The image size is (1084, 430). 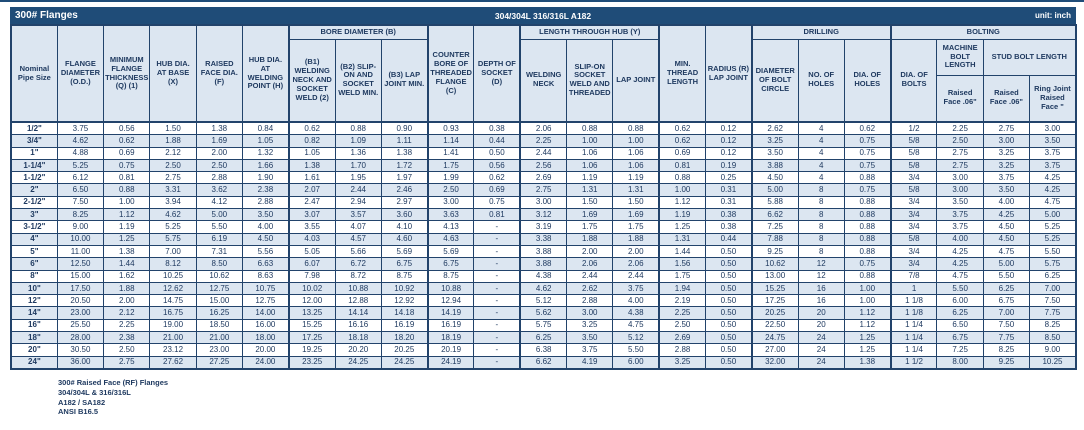 What do you see at coordinates (265, 264) in the screenshot?
I see `value-cell: 6.63` at bounding box center [265, 264].